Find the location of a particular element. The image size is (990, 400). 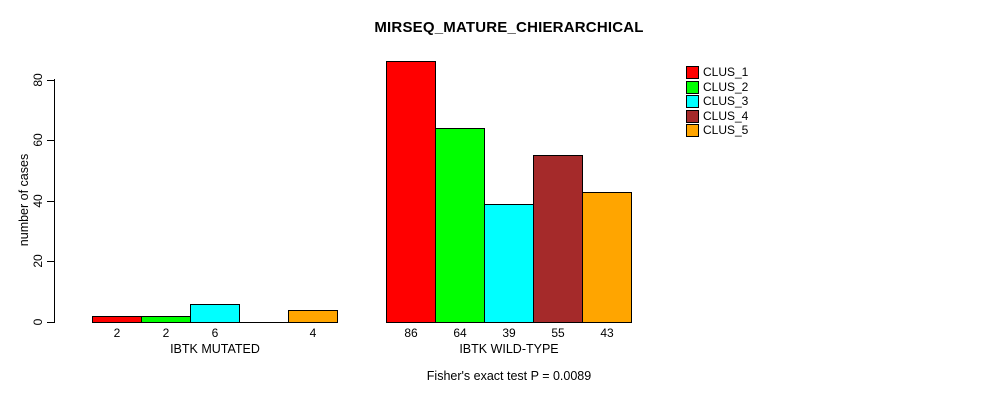

legend-label-clus_4: CLUS_4 is located at coordinates (726, 116).